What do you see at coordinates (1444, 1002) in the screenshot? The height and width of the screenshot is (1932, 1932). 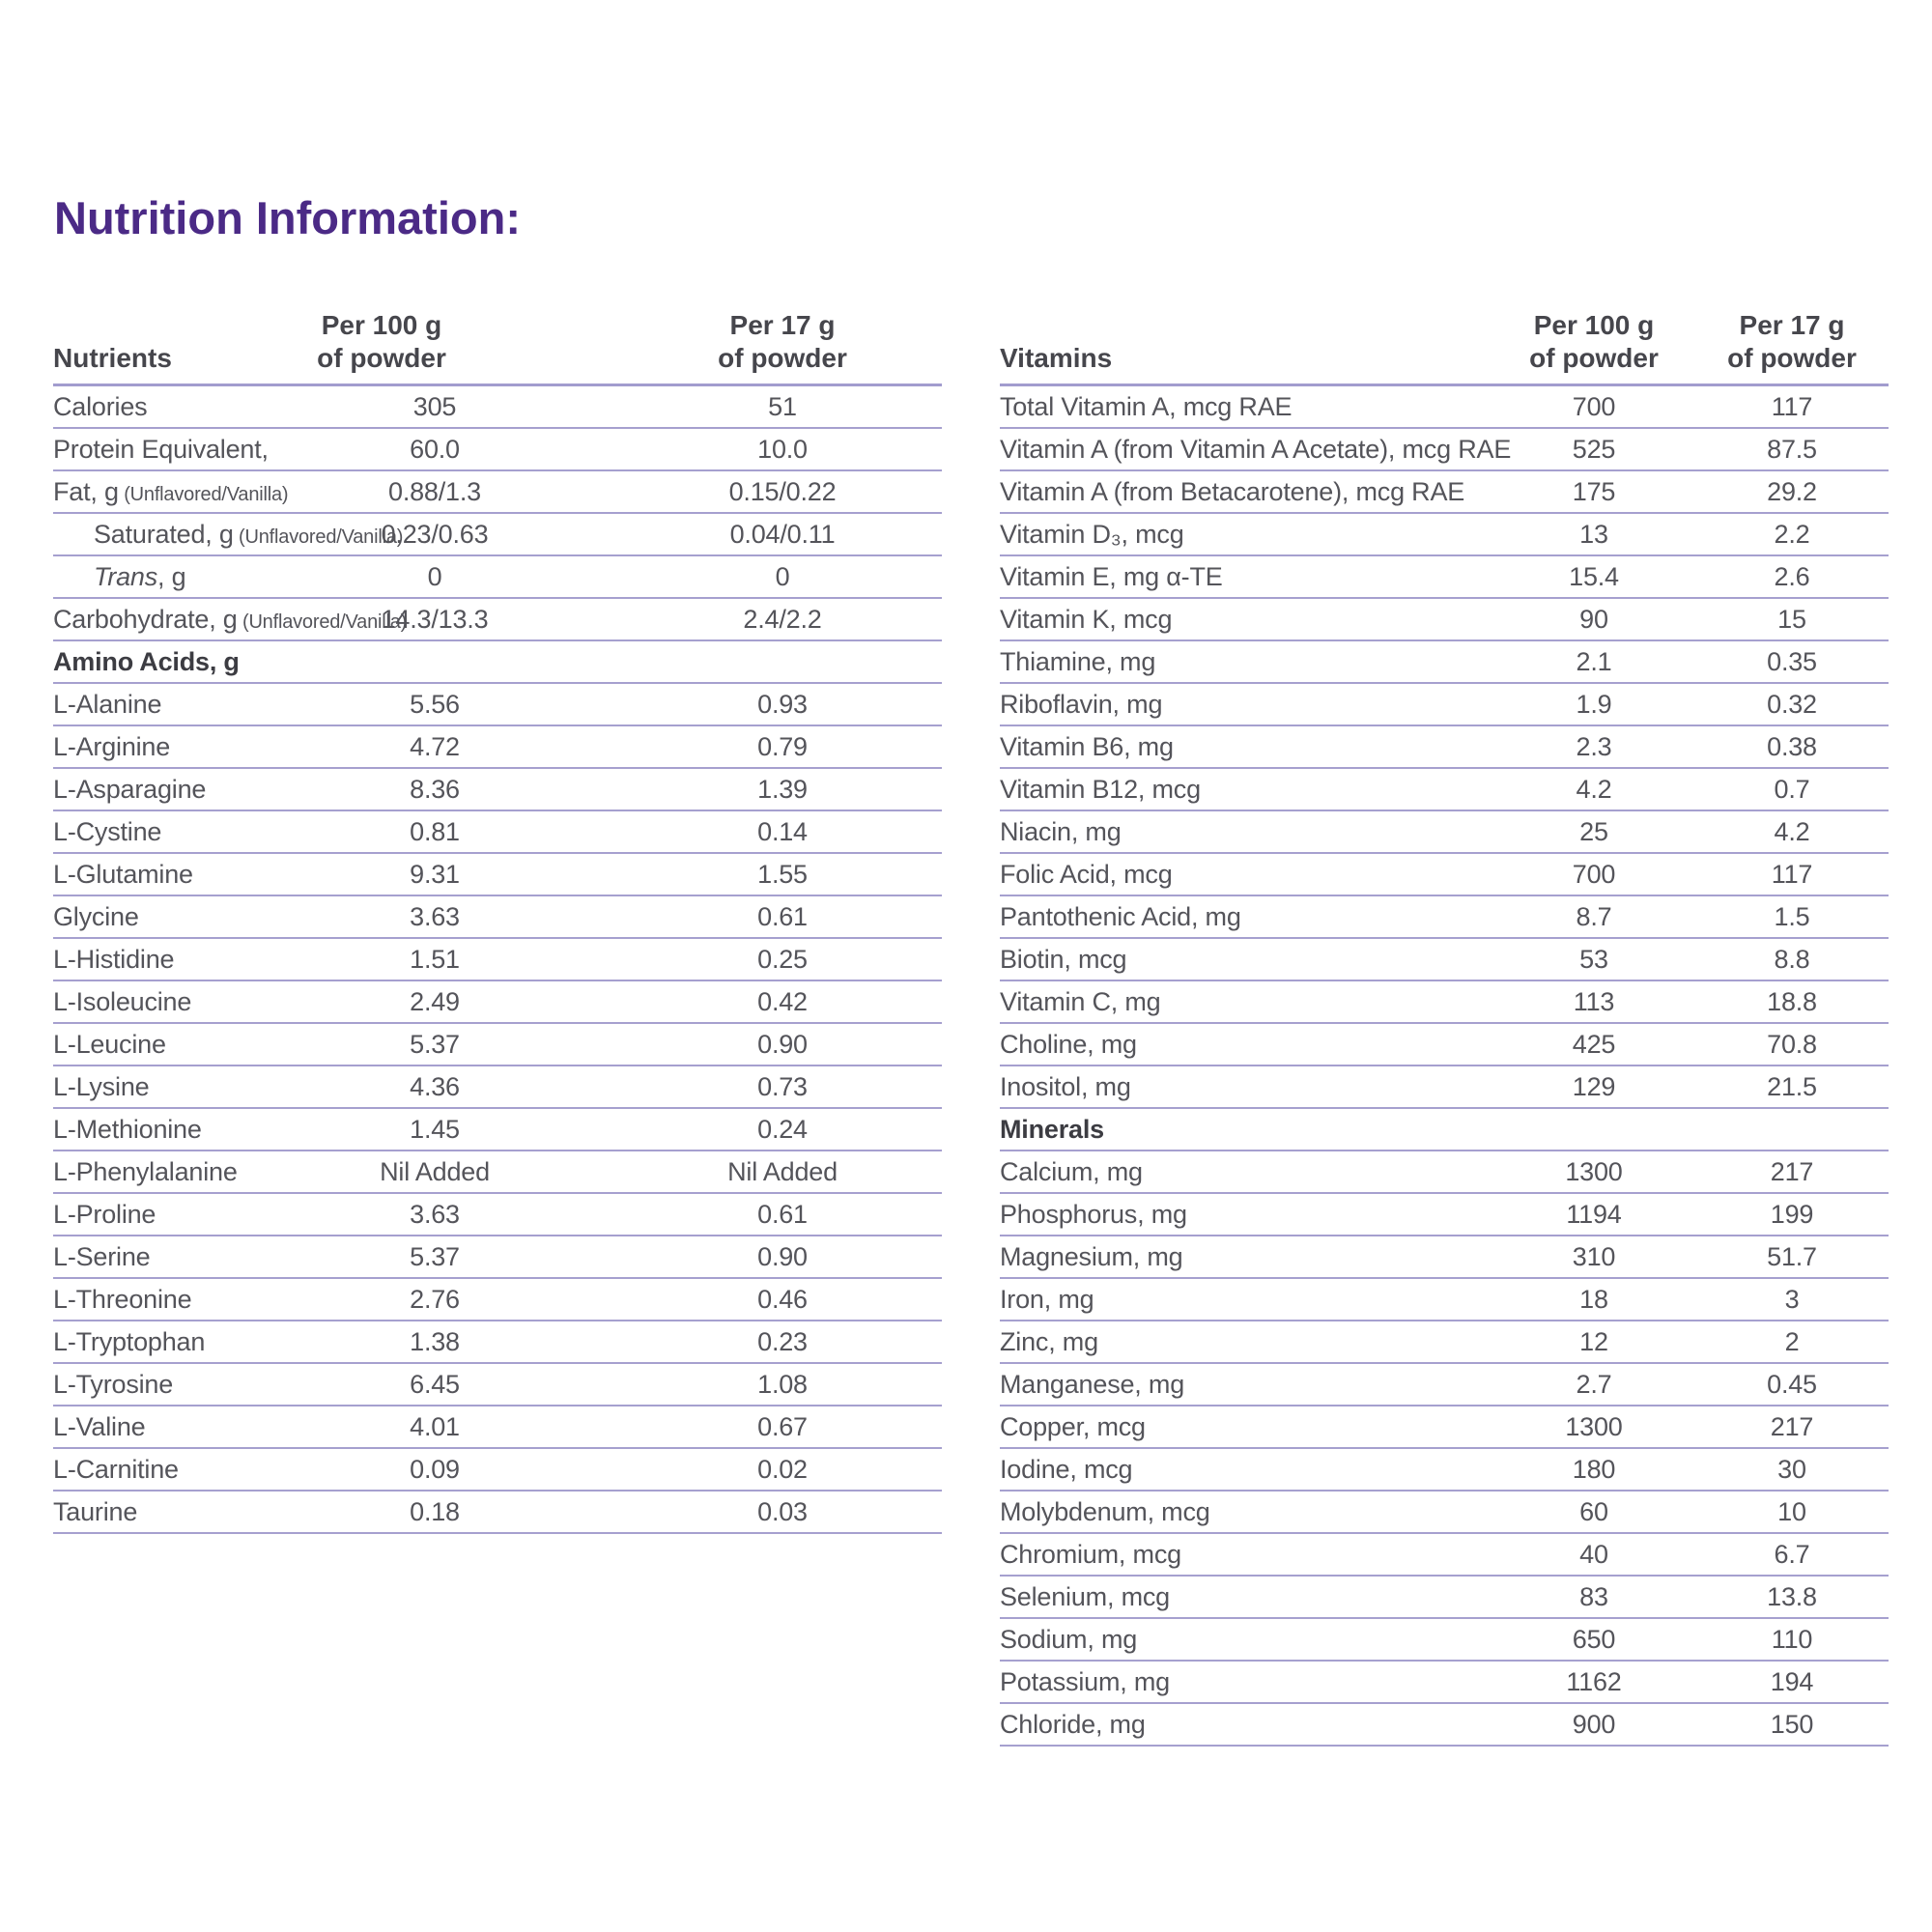 I see `table-row: Vitamin C, mg 113 18.8` at bounding box center [1444, 1002].